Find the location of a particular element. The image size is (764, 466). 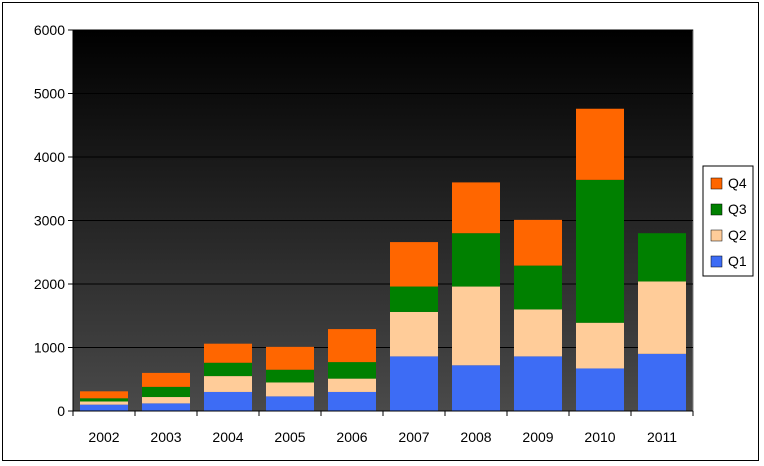

legend-swatch-q2 is located at coordinates (716, 235).